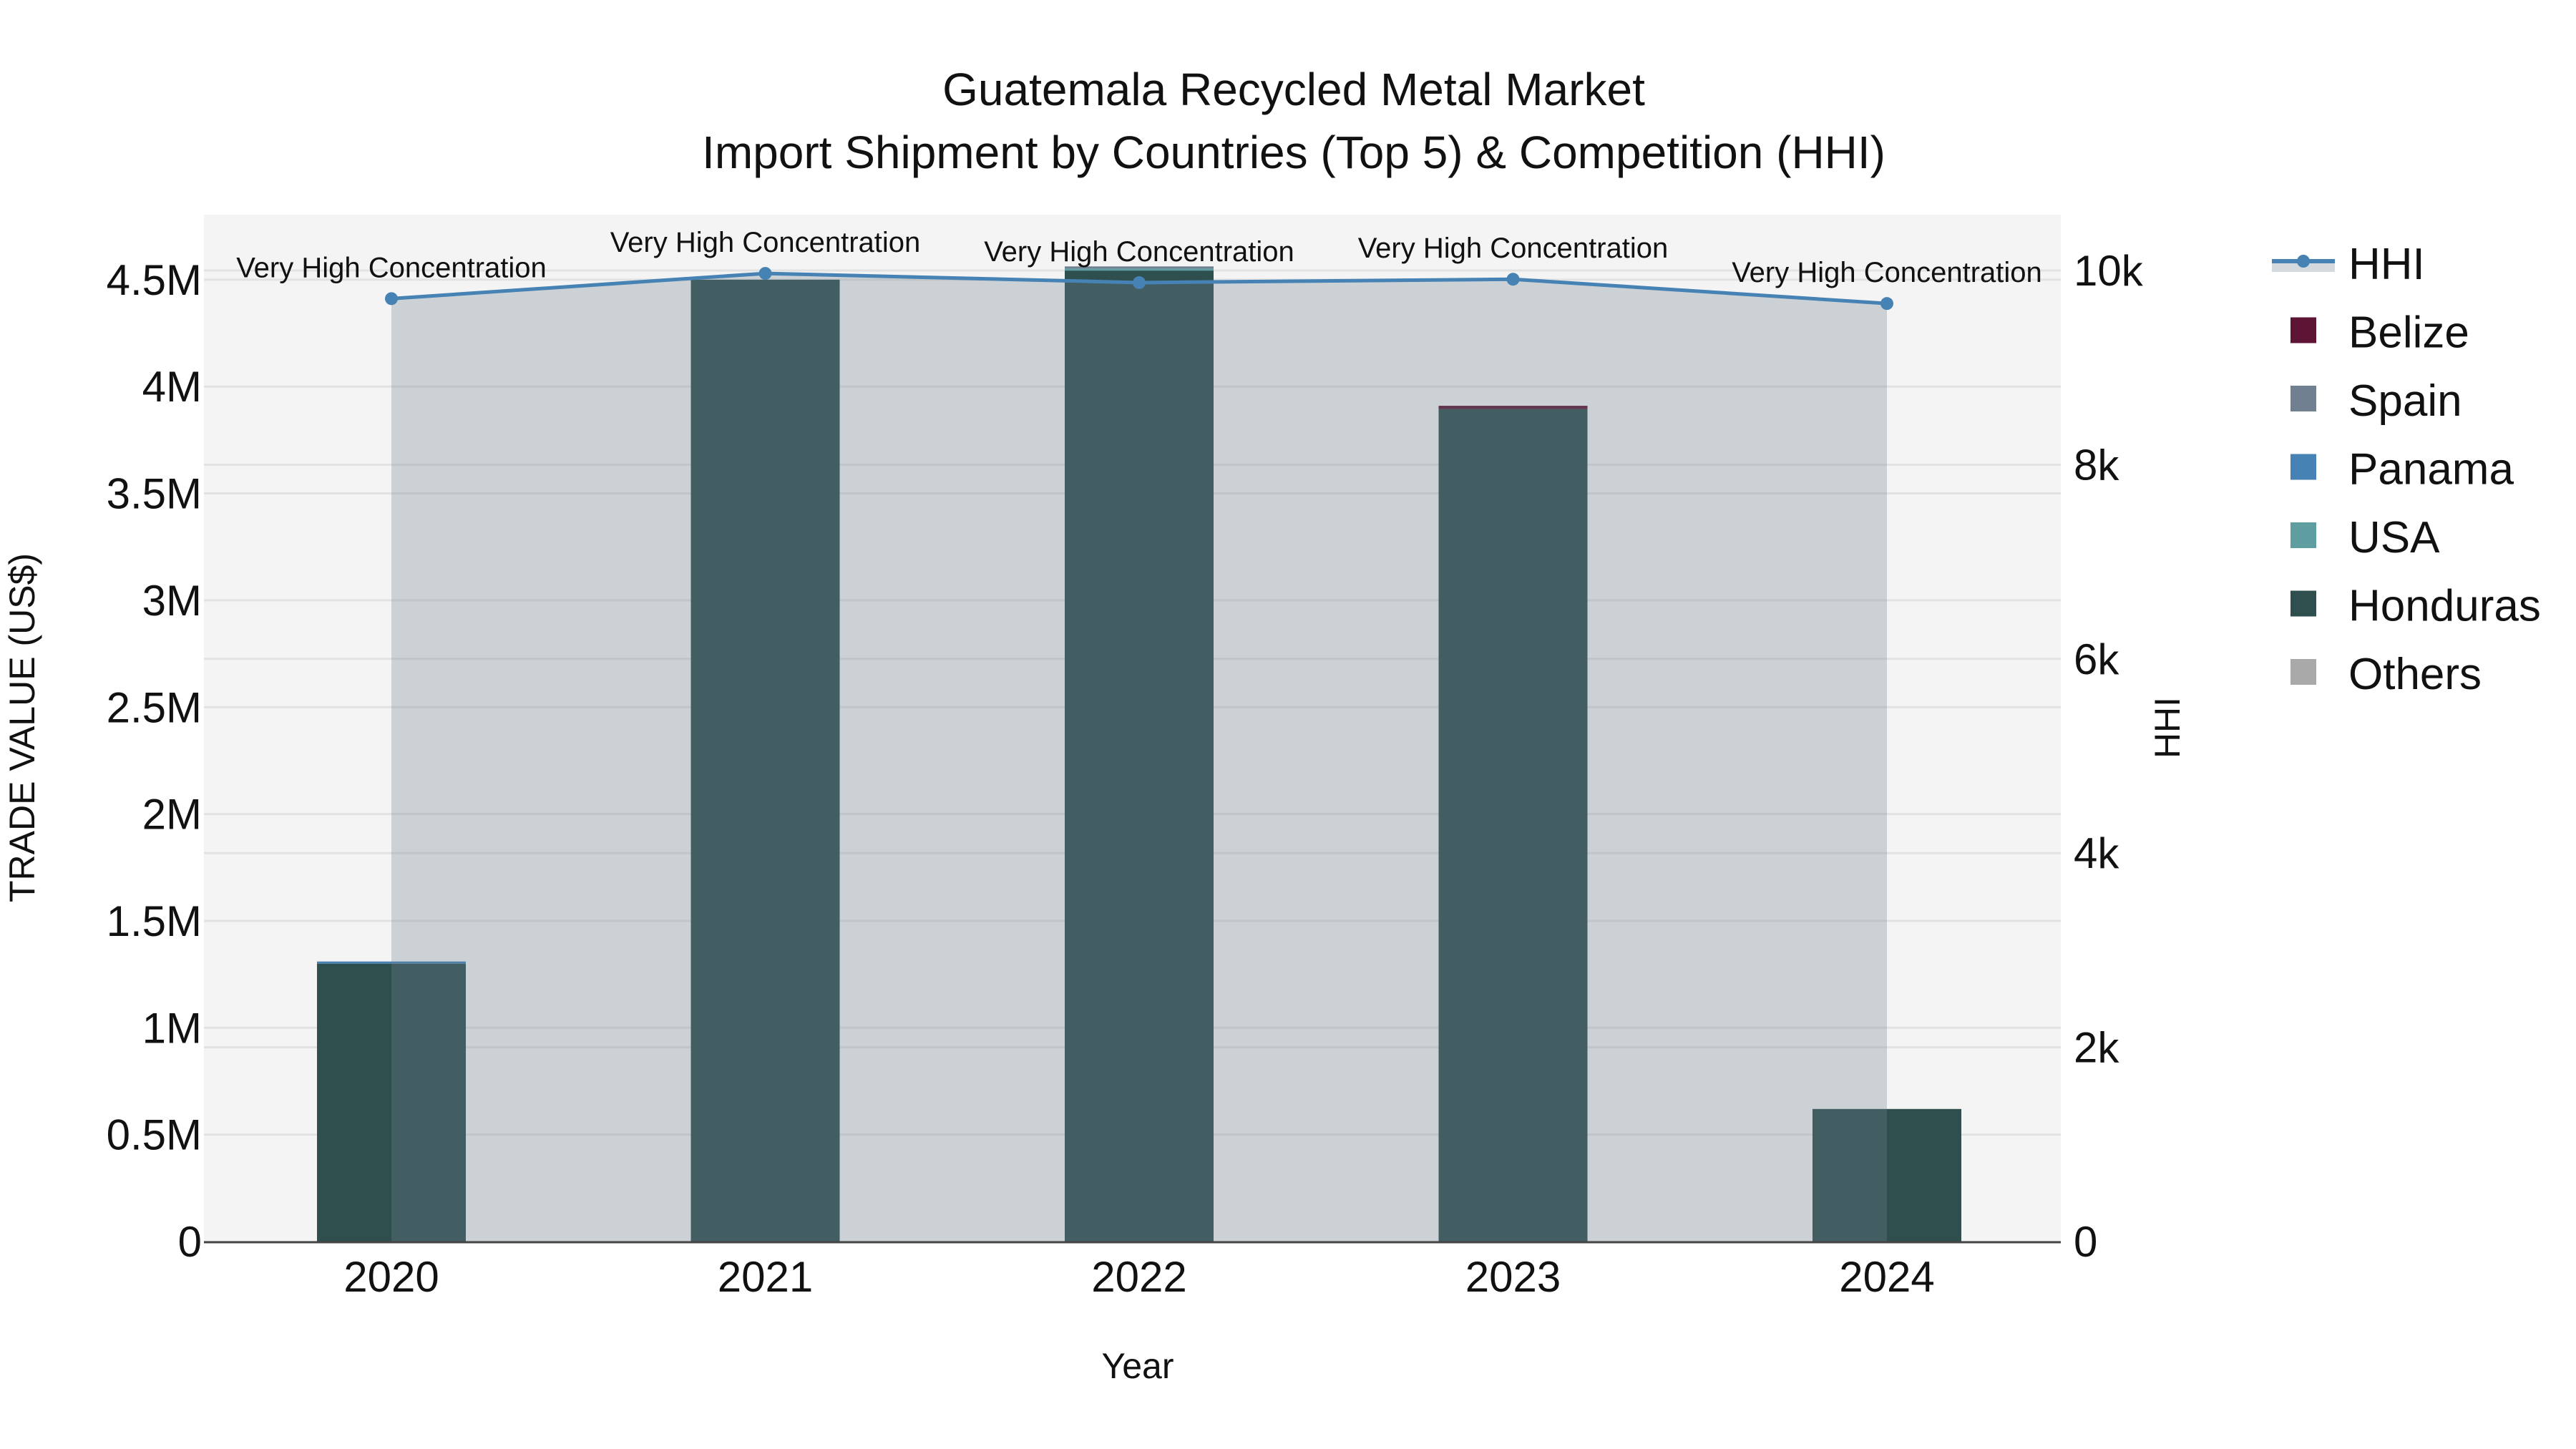 The height and width of the screenshot is (1449, 2576). I want to click on left-axis-ticks: 0 0.5M 1M 1.5M 2M 2.5M 3M 3.5M 4M 4.5M, so click(154, 761).